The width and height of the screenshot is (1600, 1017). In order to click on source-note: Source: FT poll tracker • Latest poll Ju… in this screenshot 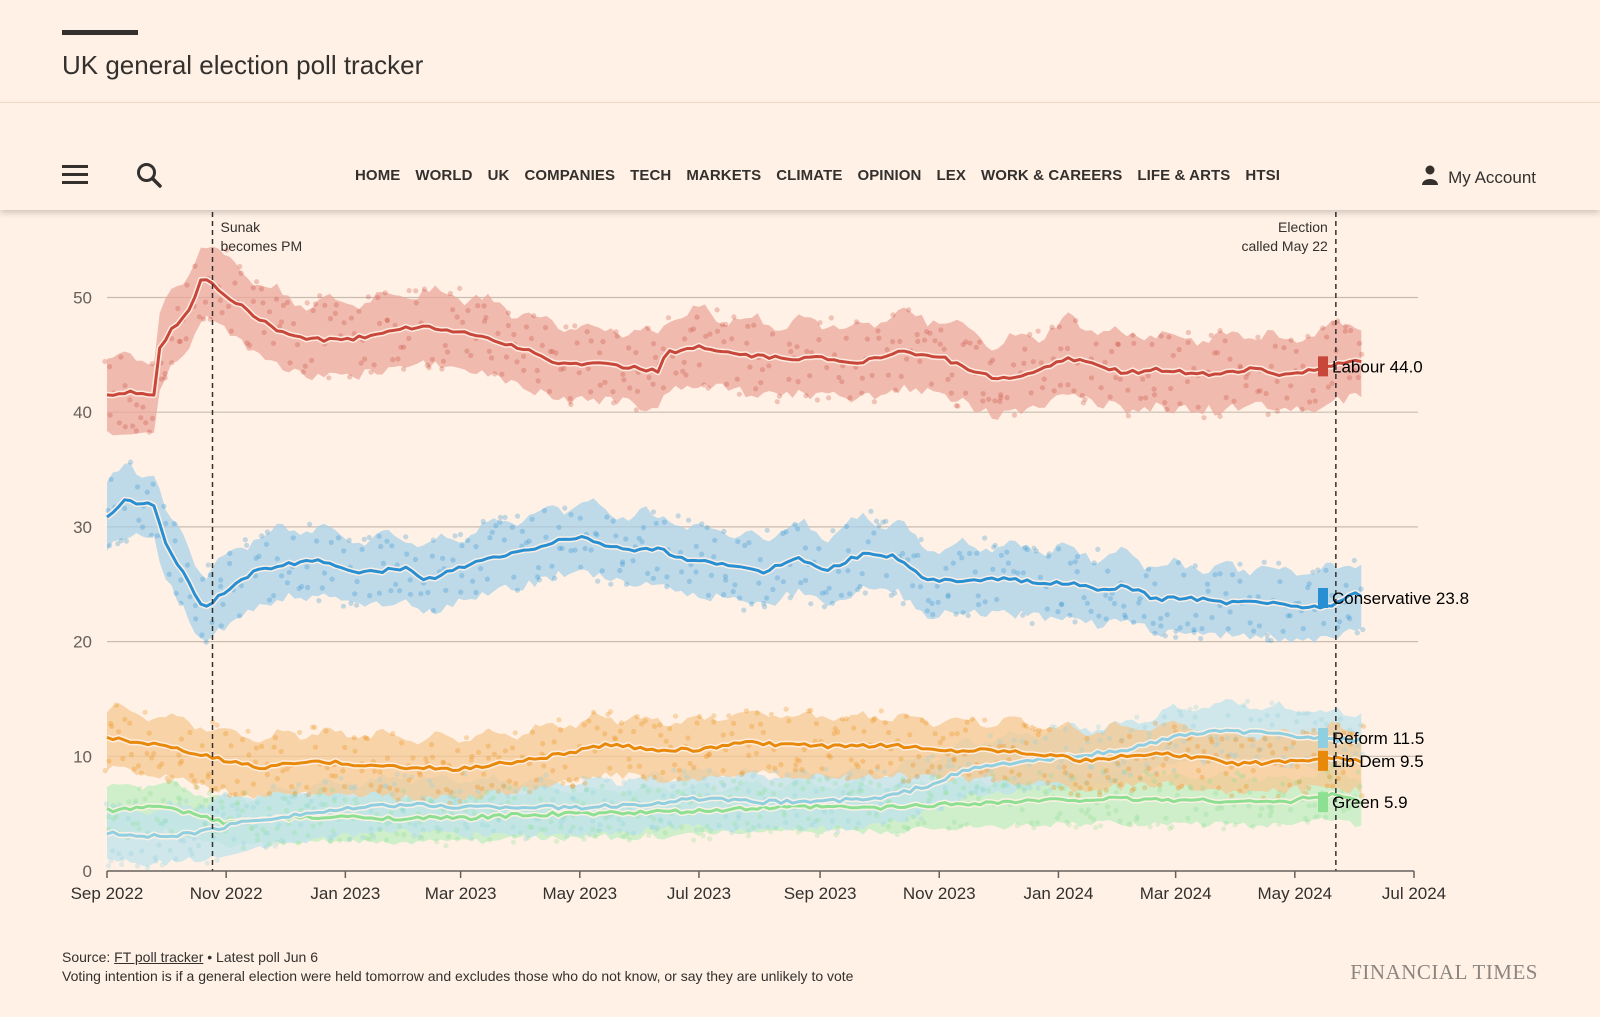, I will do `click(457, 967)`.